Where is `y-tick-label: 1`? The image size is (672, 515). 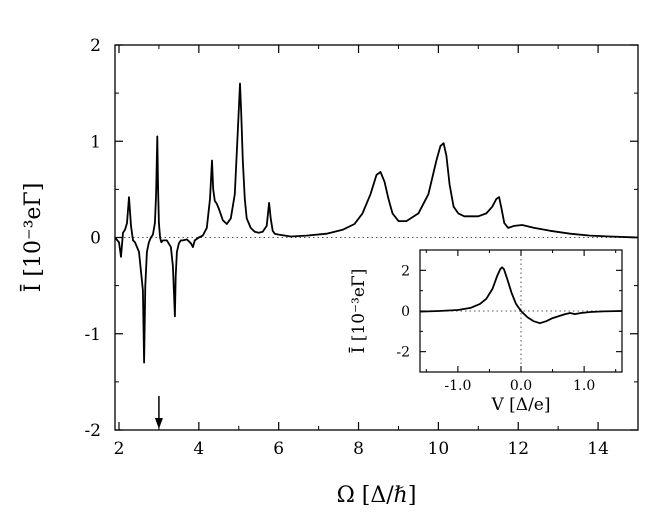
y-tick-label: 1 is located at coordinates (95, 142).